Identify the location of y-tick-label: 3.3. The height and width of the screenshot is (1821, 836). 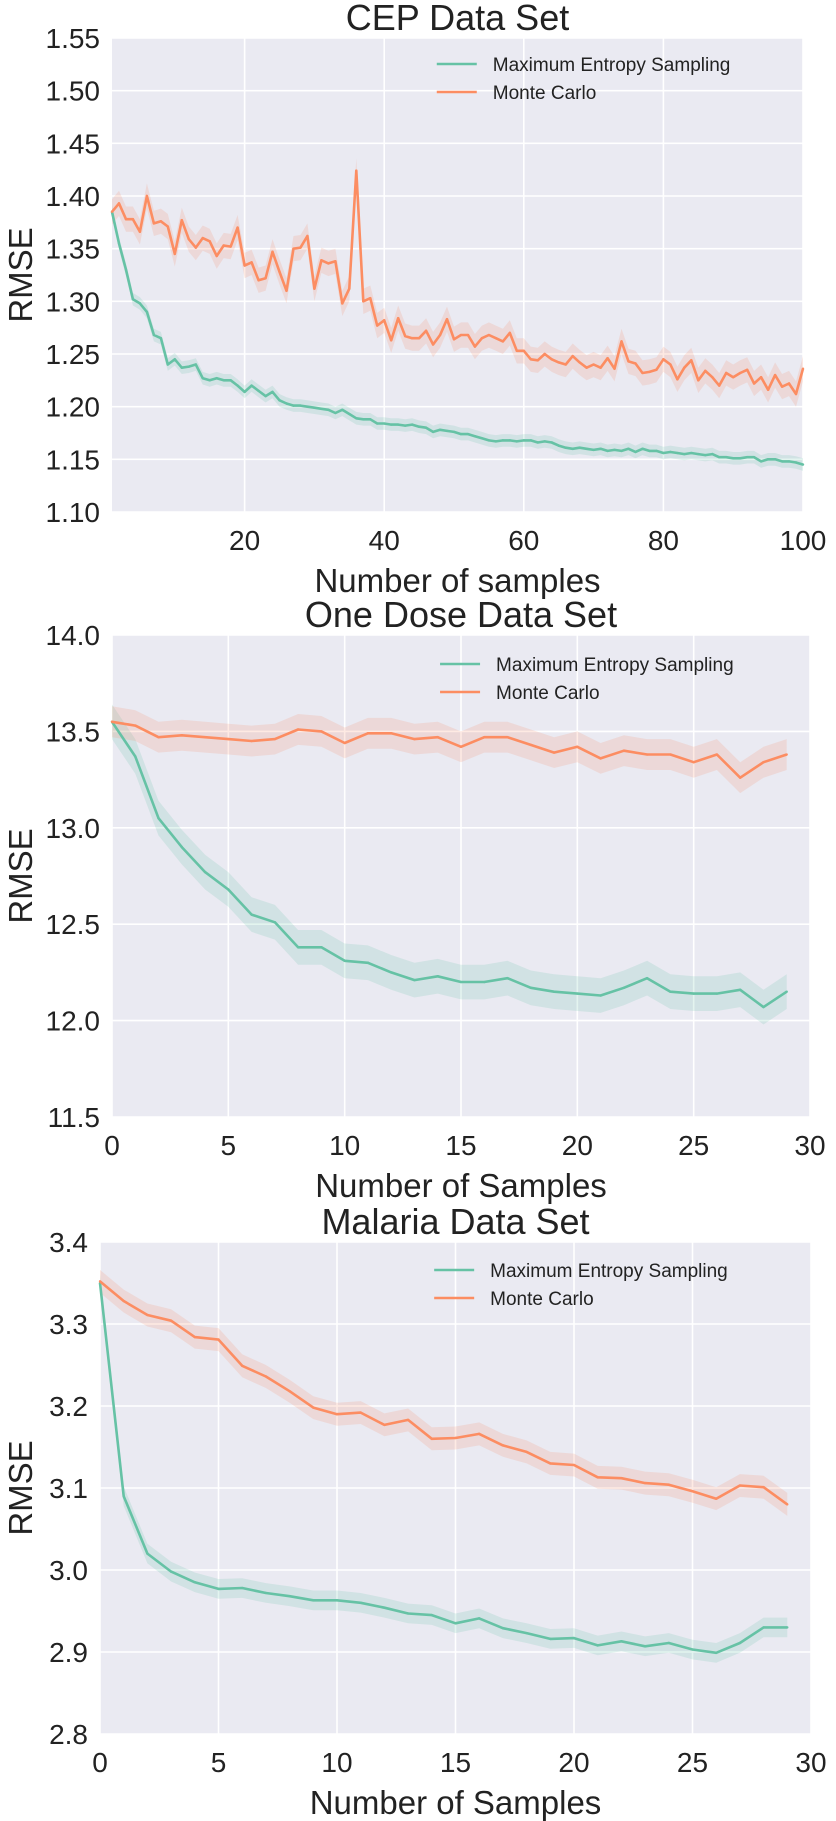
(68, 1324).